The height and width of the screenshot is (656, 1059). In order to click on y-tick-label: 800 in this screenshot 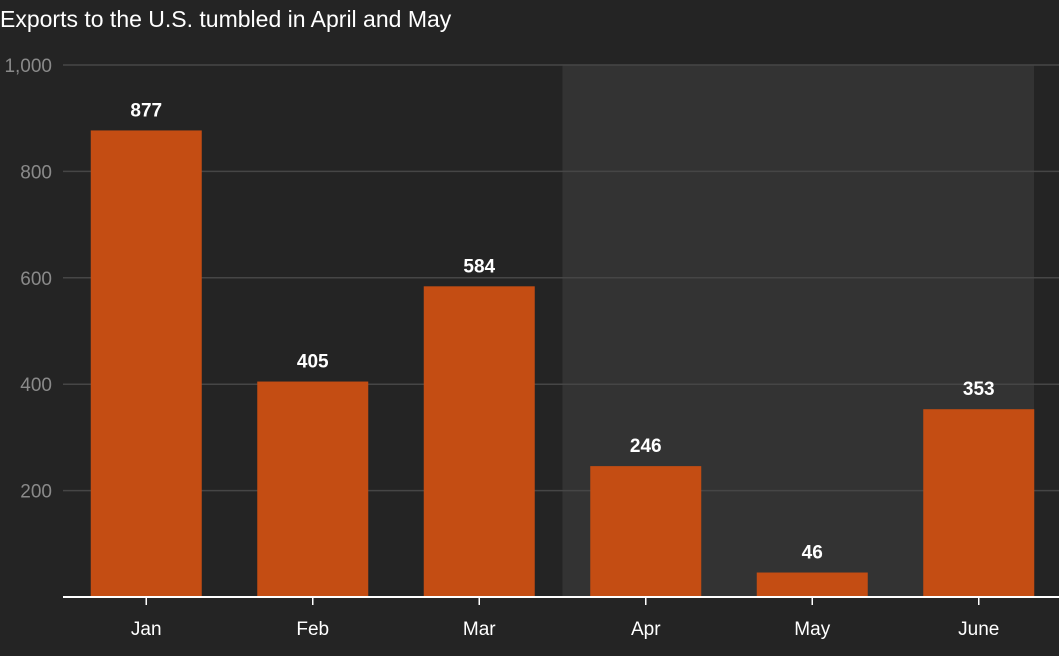, I will do `click(36, 172)`.